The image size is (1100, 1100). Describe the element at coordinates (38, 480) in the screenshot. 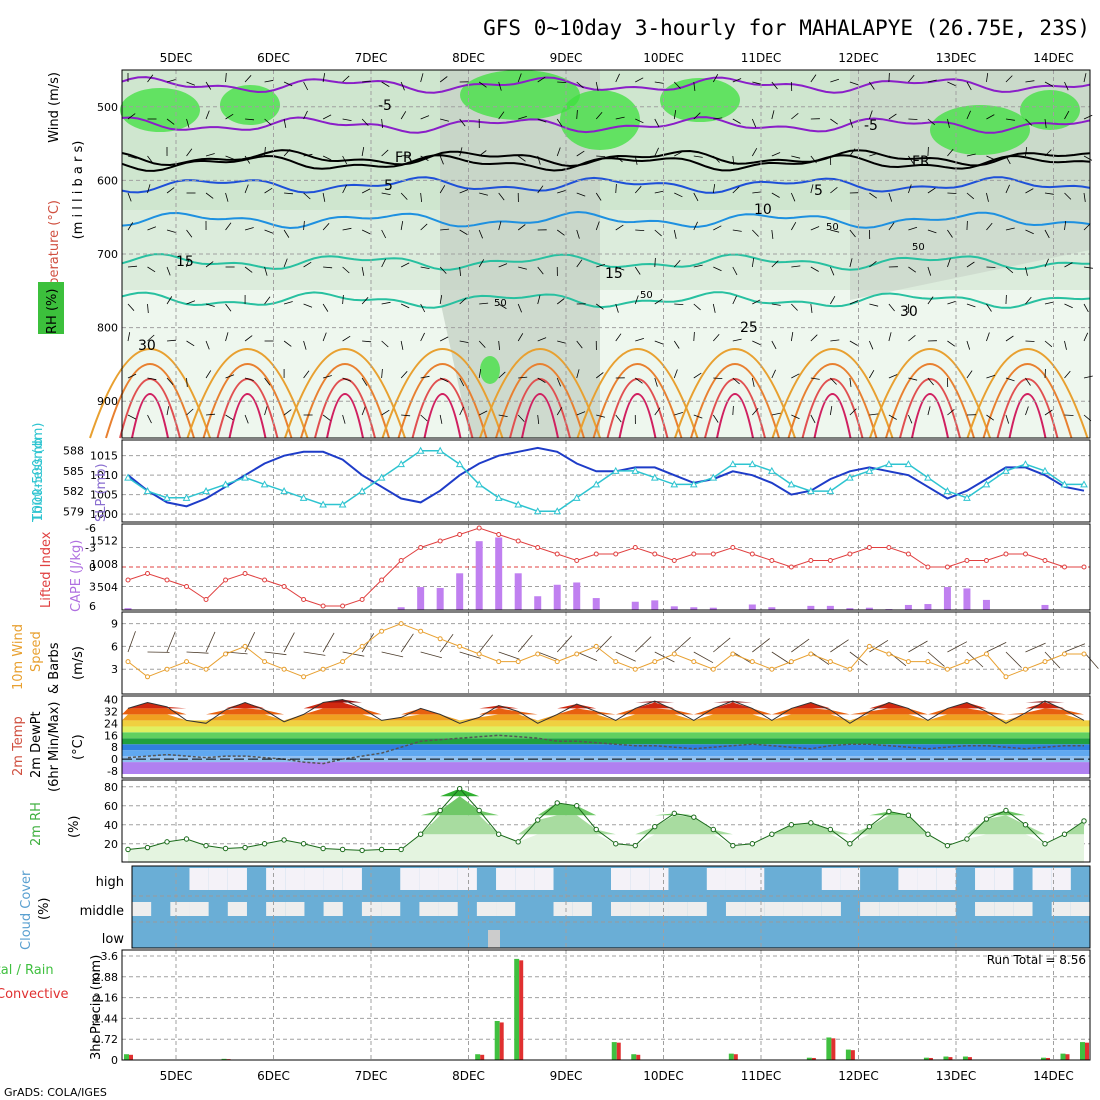

I see `thickness-top-label: 1000-500mb` at that location.